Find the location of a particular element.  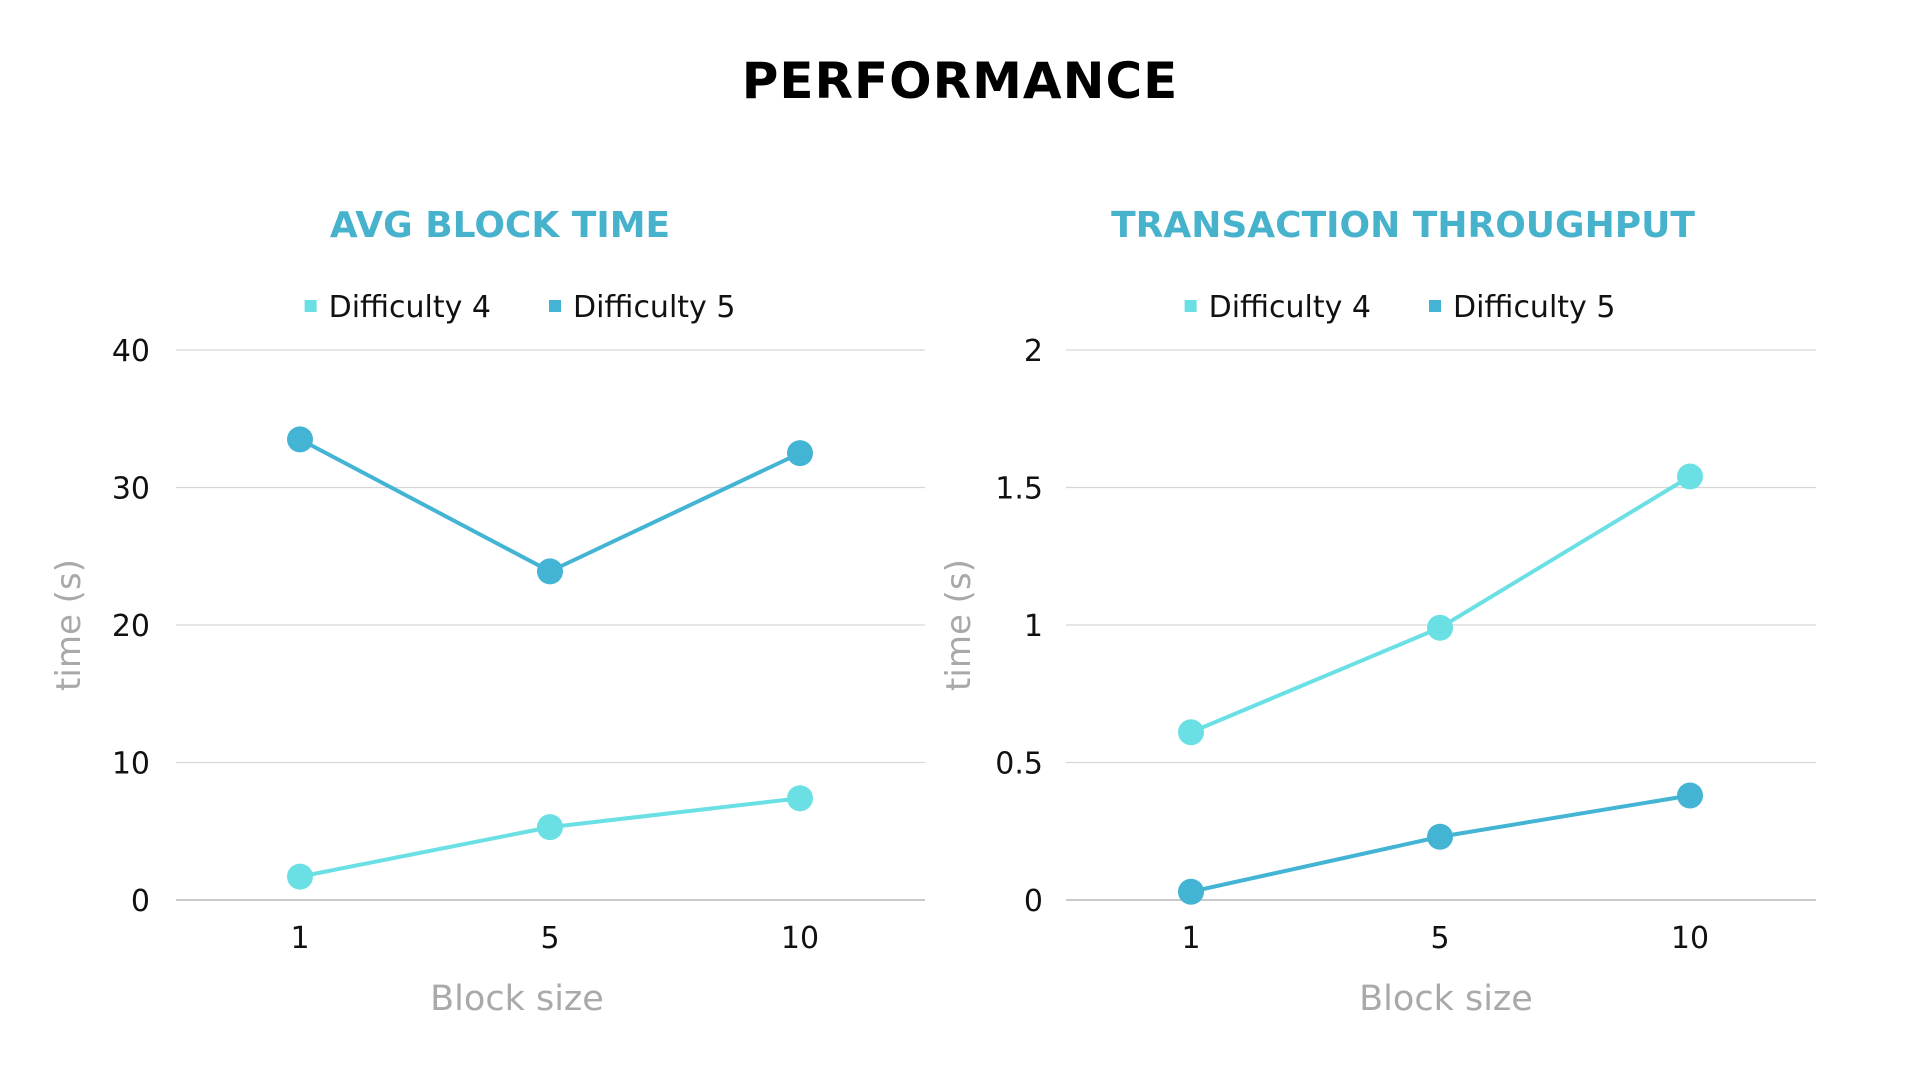

chart-title: TRANSACTION THROUGHPUT is located at coordinates (1403, 225).